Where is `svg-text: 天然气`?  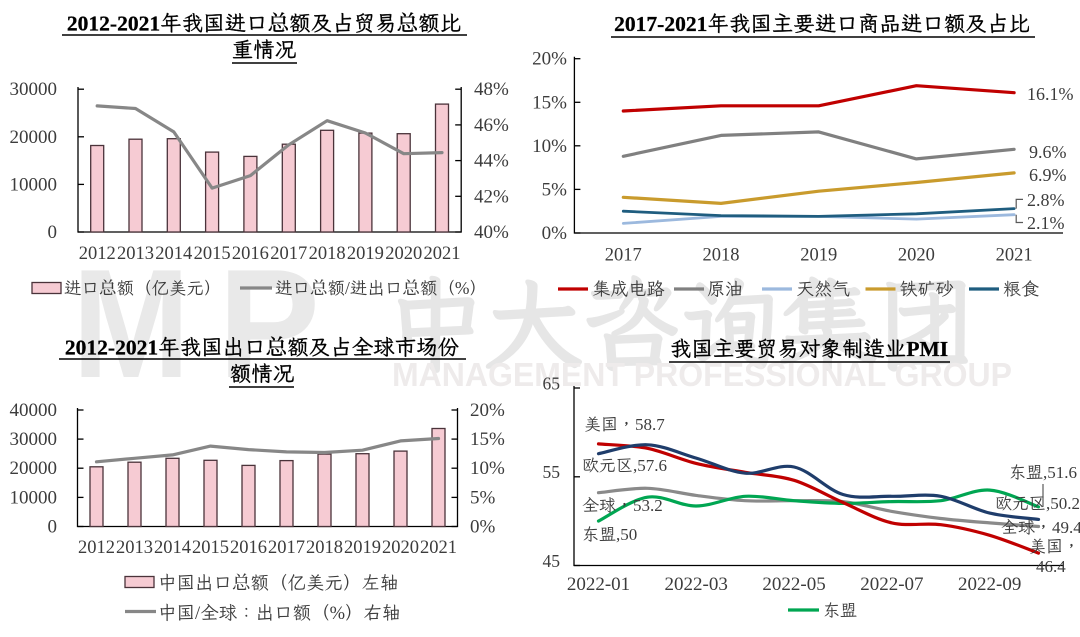
svg-text: 天然气 is located at coordinates (823, 289).